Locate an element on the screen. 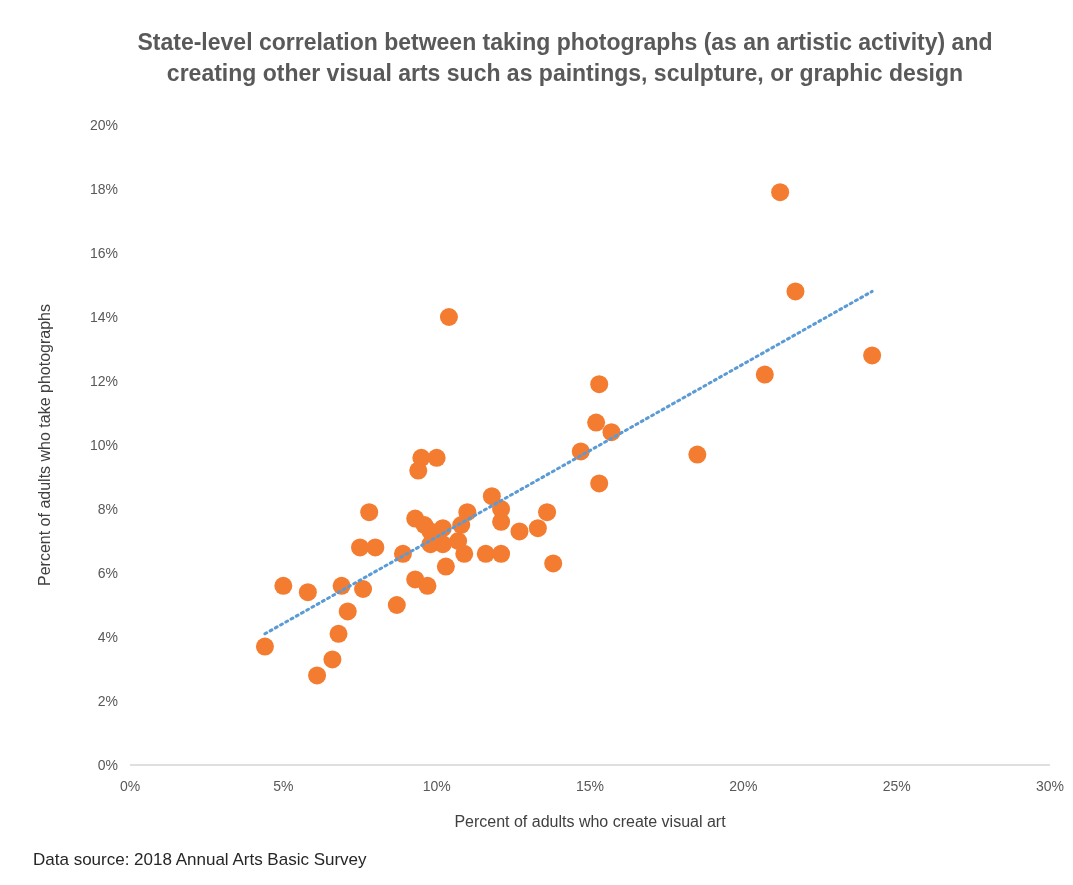 The image size is (1073, 885). x-tick-label: 10% is located at coordinates (436, 786).